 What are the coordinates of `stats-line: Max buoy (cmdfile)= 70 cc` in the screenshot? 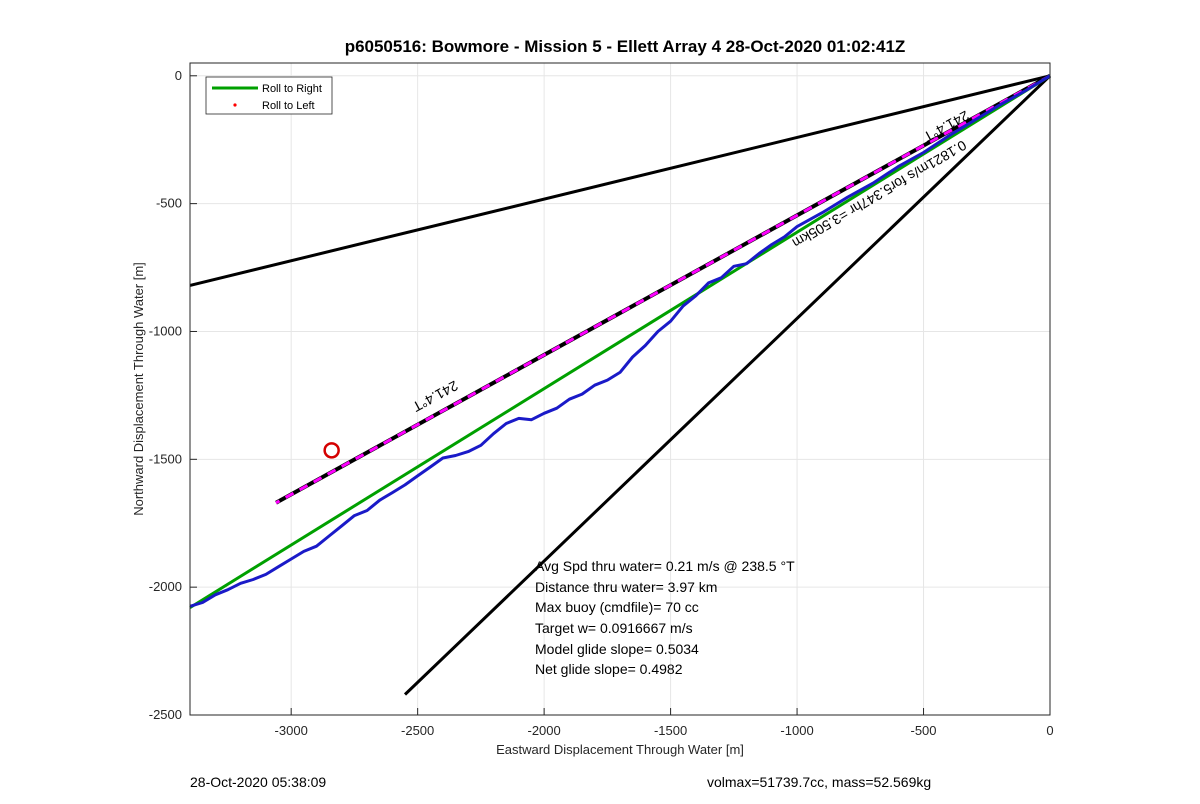 It's located at (617, 607).